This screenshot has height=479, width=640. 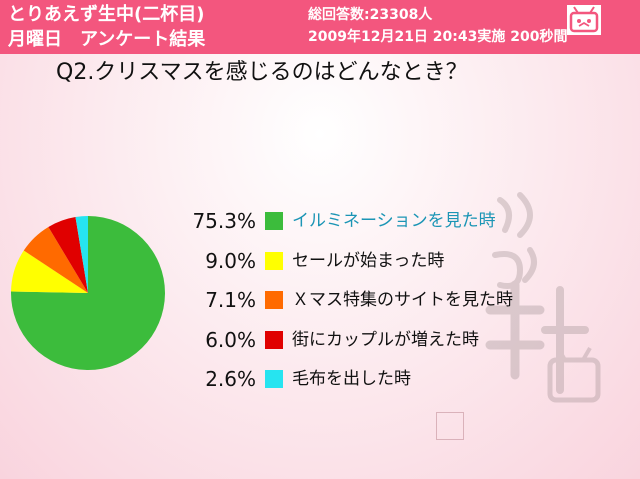 What do you see at coordinates (148, 27) in the screenshot?
I see `show-title: とりあえず生中(二杯目) 月曜日 アンケート結果` at bounding box center [148, 27].